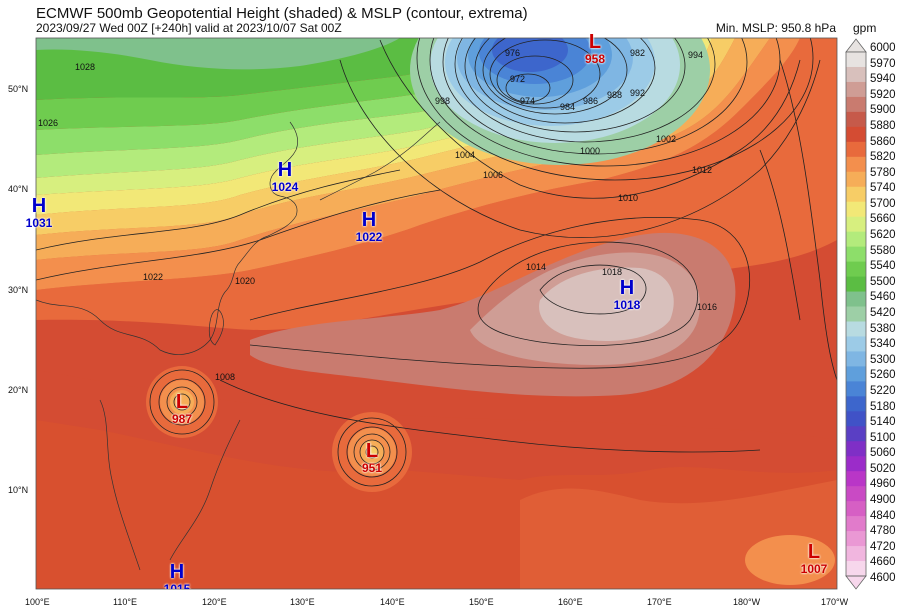  I want to click on isobar-label: 1022, so click(153, 277).